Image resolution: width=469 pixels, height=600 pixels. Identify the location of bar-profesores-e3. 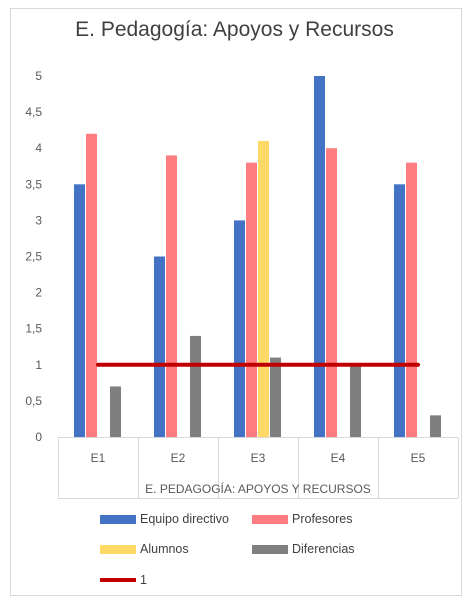
(251, 299).